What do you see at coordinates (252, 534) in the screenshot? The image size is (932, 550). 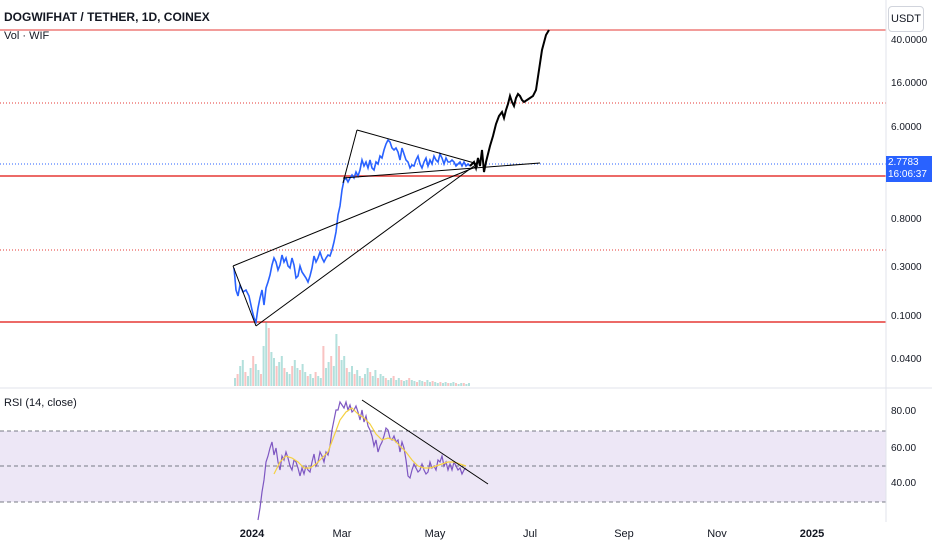 I see `time-axis-label: 2024` at bounding box center [252, 534].